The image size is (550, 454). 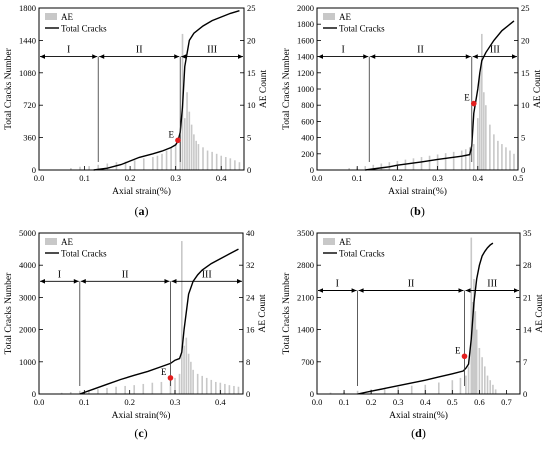 I want to click on x-tick-label: 0.0, so click(x=39, y=402).